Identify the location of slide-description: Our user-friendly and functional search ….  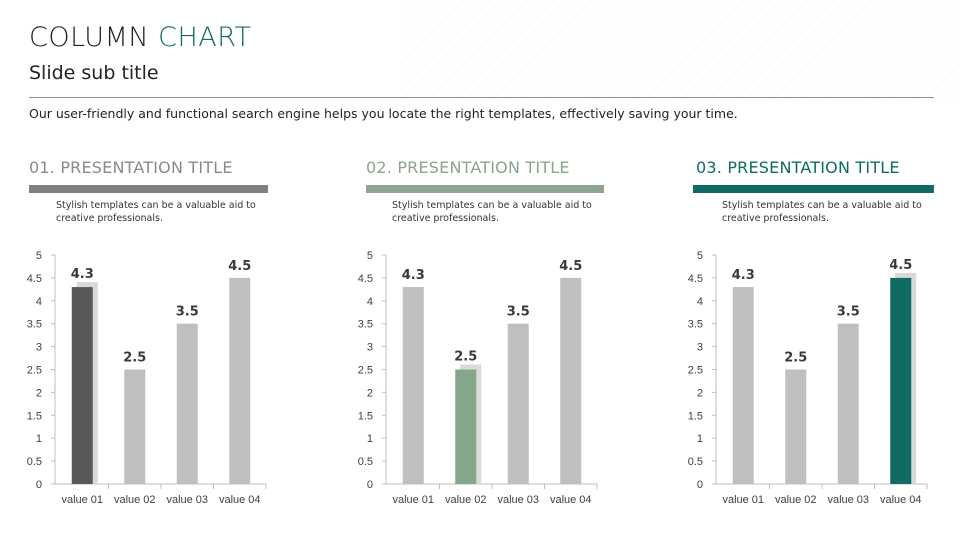
(383, 113).